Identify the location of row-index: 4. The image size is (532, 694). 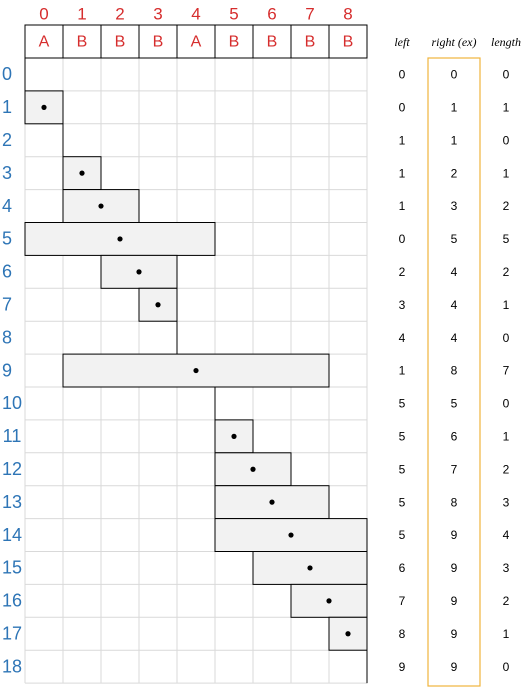
(7, 206).